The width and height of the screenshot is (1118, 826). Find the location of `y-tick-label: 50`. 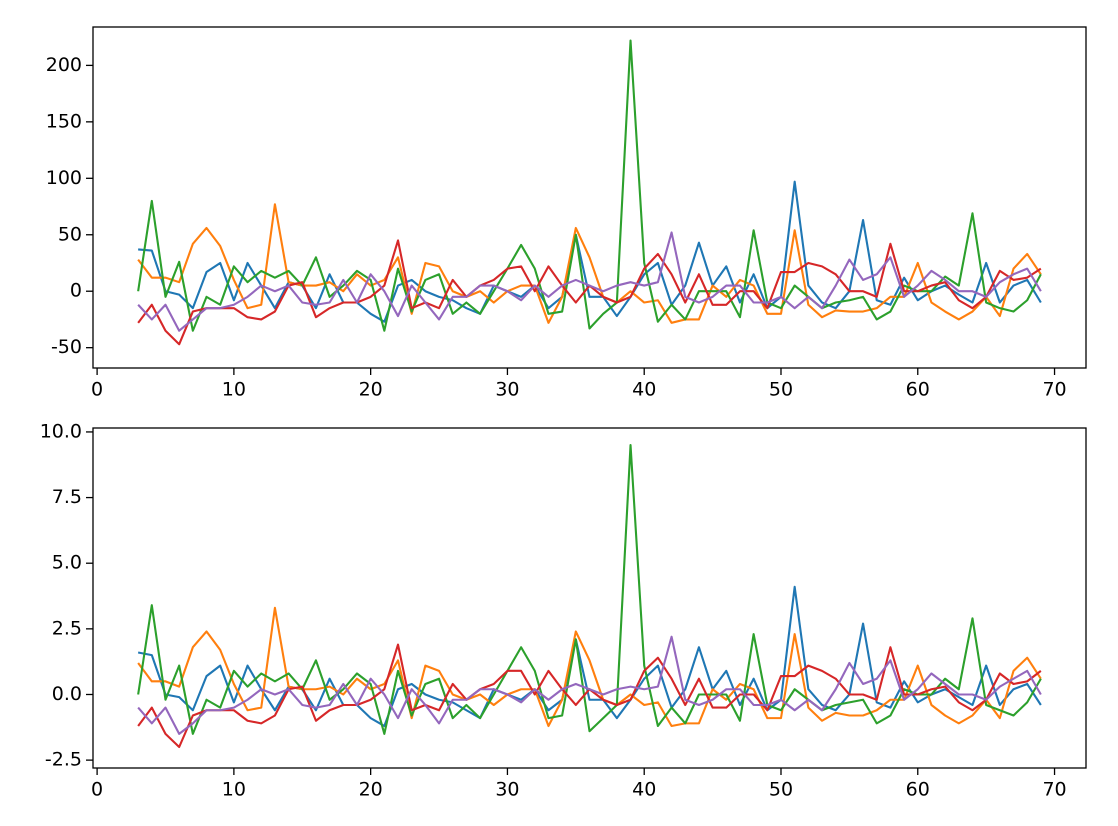

y-tick-label: 50 is located at coordinates (70, 234).